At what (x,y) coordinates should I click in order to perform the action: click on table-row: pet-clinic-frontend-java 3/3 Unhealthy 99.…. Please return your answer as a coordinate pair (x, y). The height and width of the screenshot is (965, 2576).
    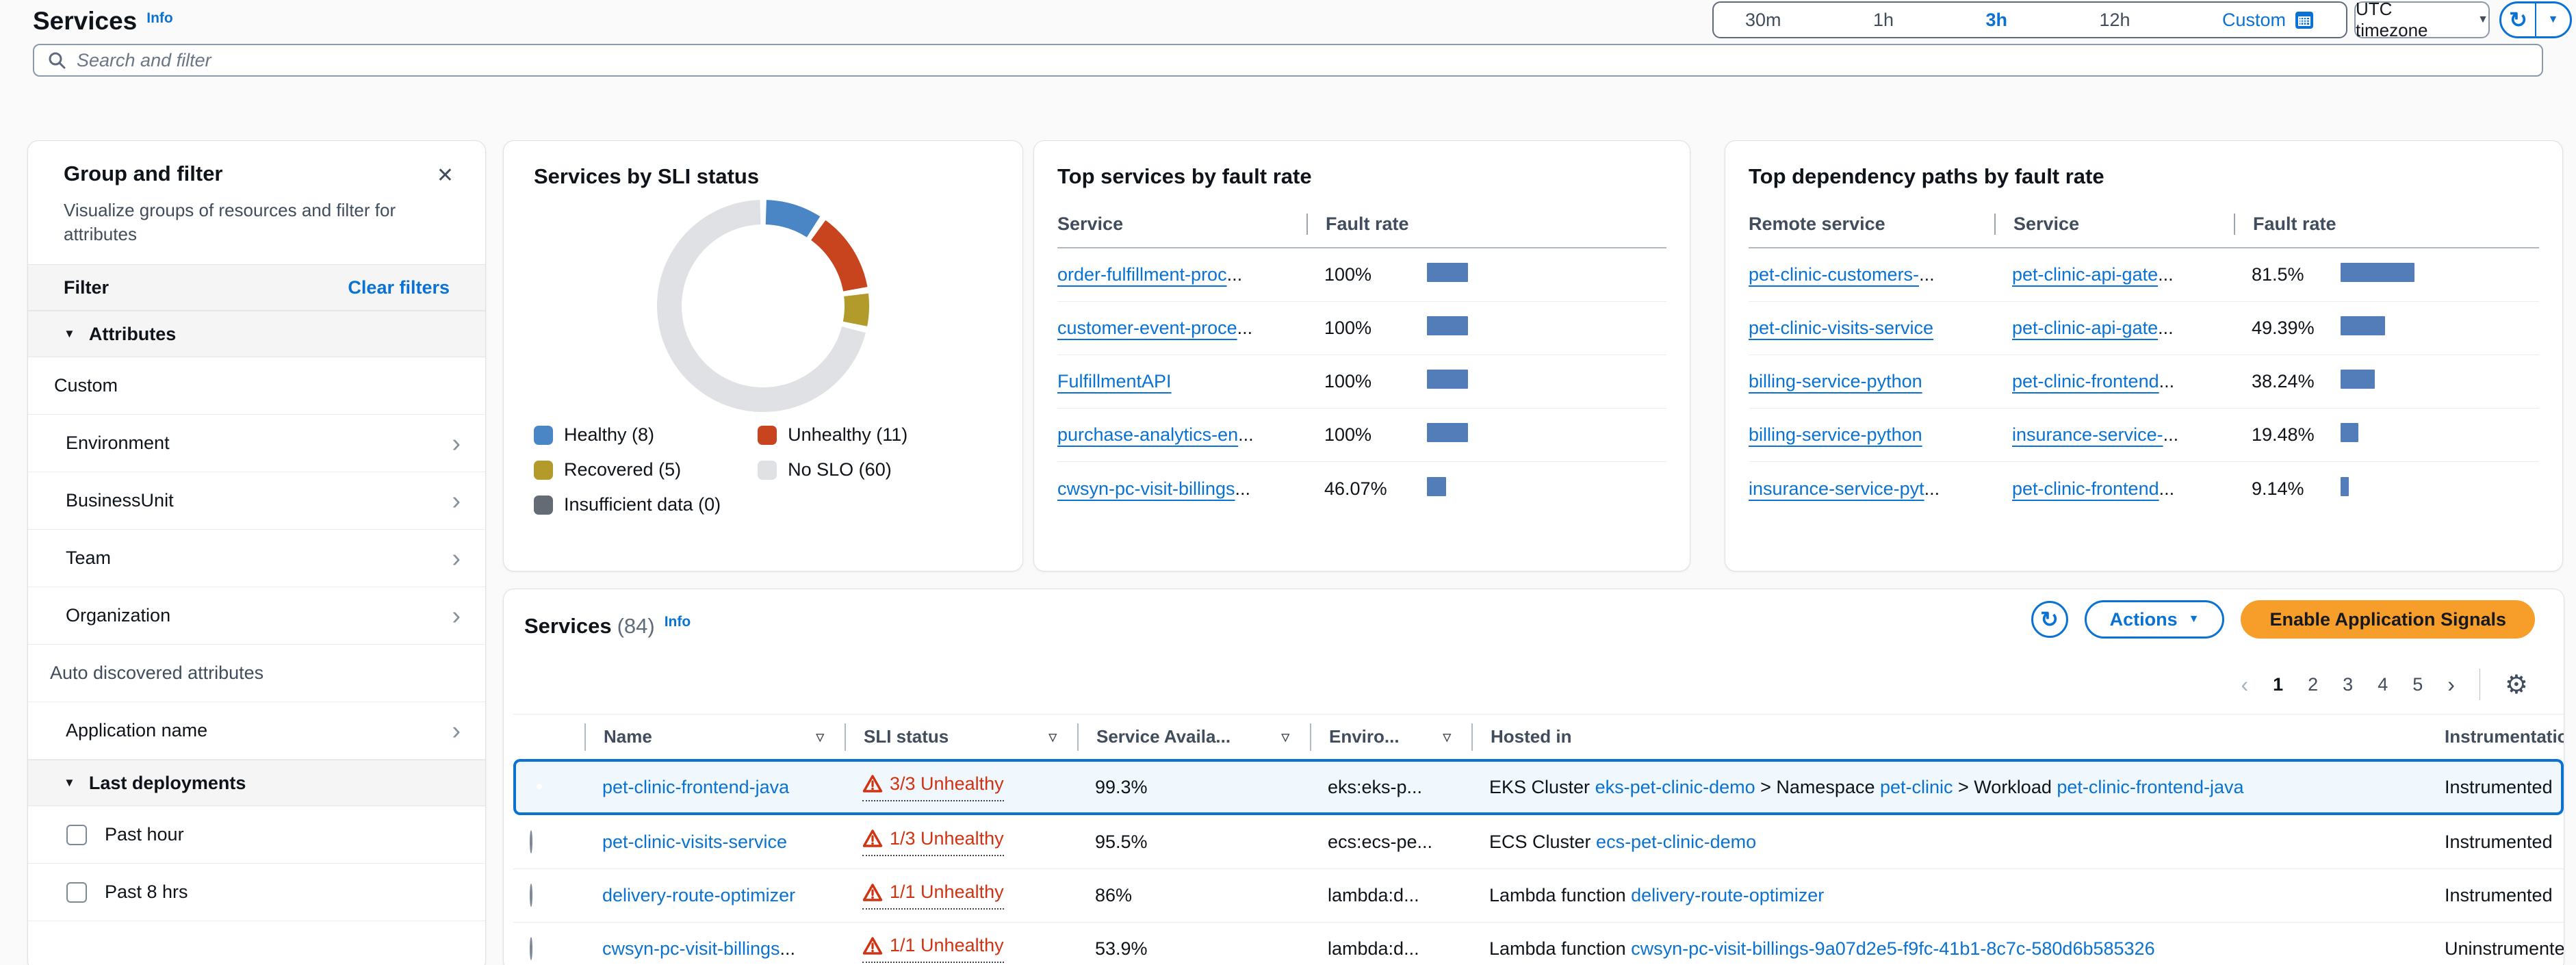
    Looking at the image, I should click on (1538, 787).